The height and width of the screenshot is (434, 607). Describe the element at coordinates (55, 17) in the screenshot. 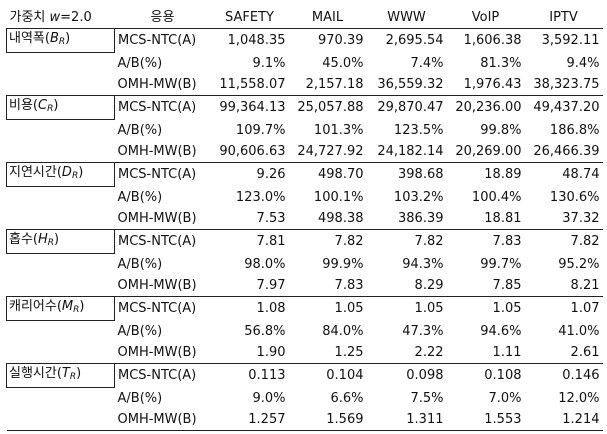

I see `weight-symbol: w` at that location.